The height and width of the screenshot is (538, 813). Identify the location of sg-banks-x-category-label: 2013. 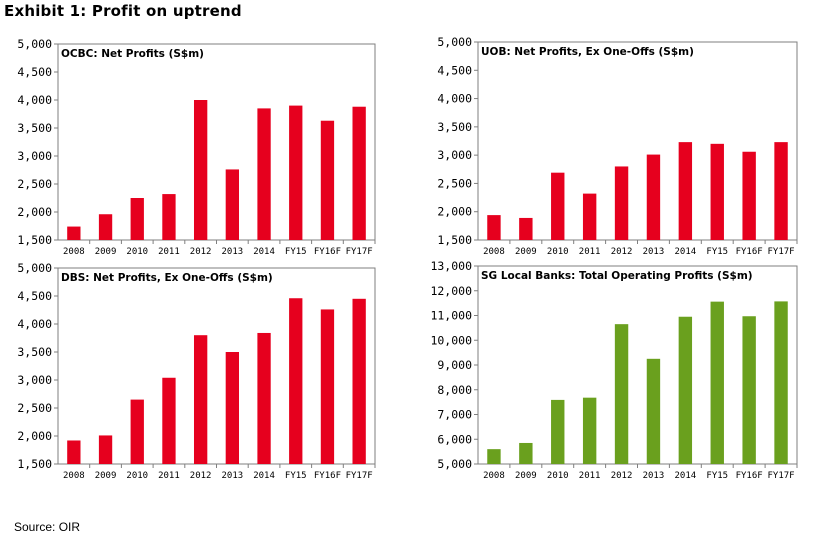
(654, 476).